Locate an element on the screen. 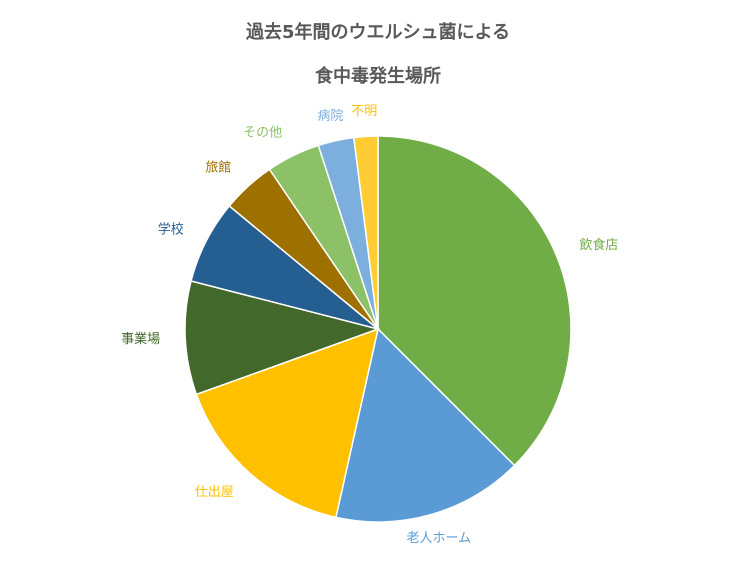 Image resolution: width=756 pixels, height=567 pixels. pie-label-4: 学校 is located at coordinates (171, 230).